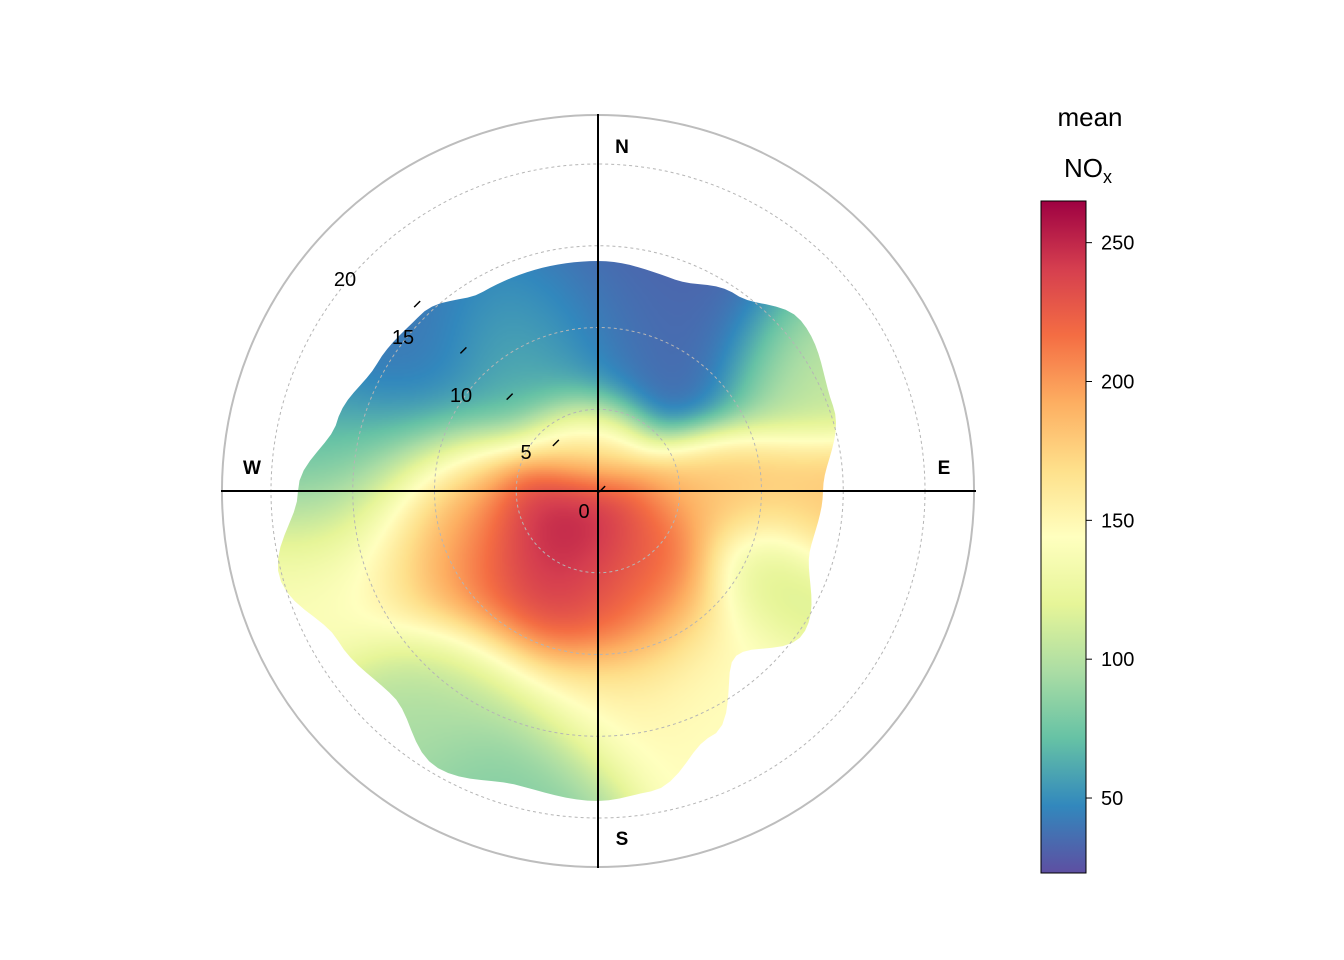 The image size is (1344, 960). I want to click on radial-tick-label: 10, so click(461, 396).